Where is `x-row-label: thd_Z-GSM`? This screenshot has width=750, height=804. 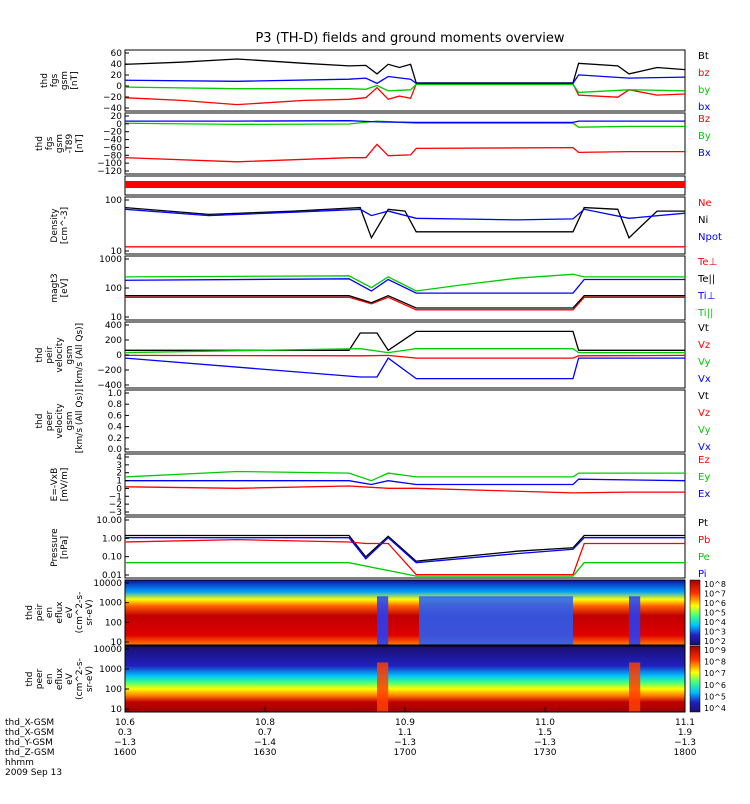 x-row-label: thd_Z-GSM is located at coordinates (29, 753).